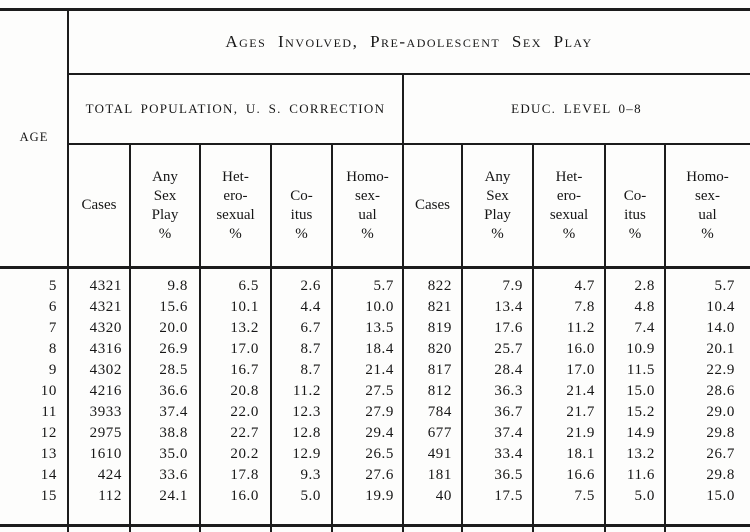 This screenshot has width=750, height=532. What do you see at coordinates (724, 286) in the screenshot?
I see `educ-homosexual-cell: 5.7` at bounding box center [724, 286].